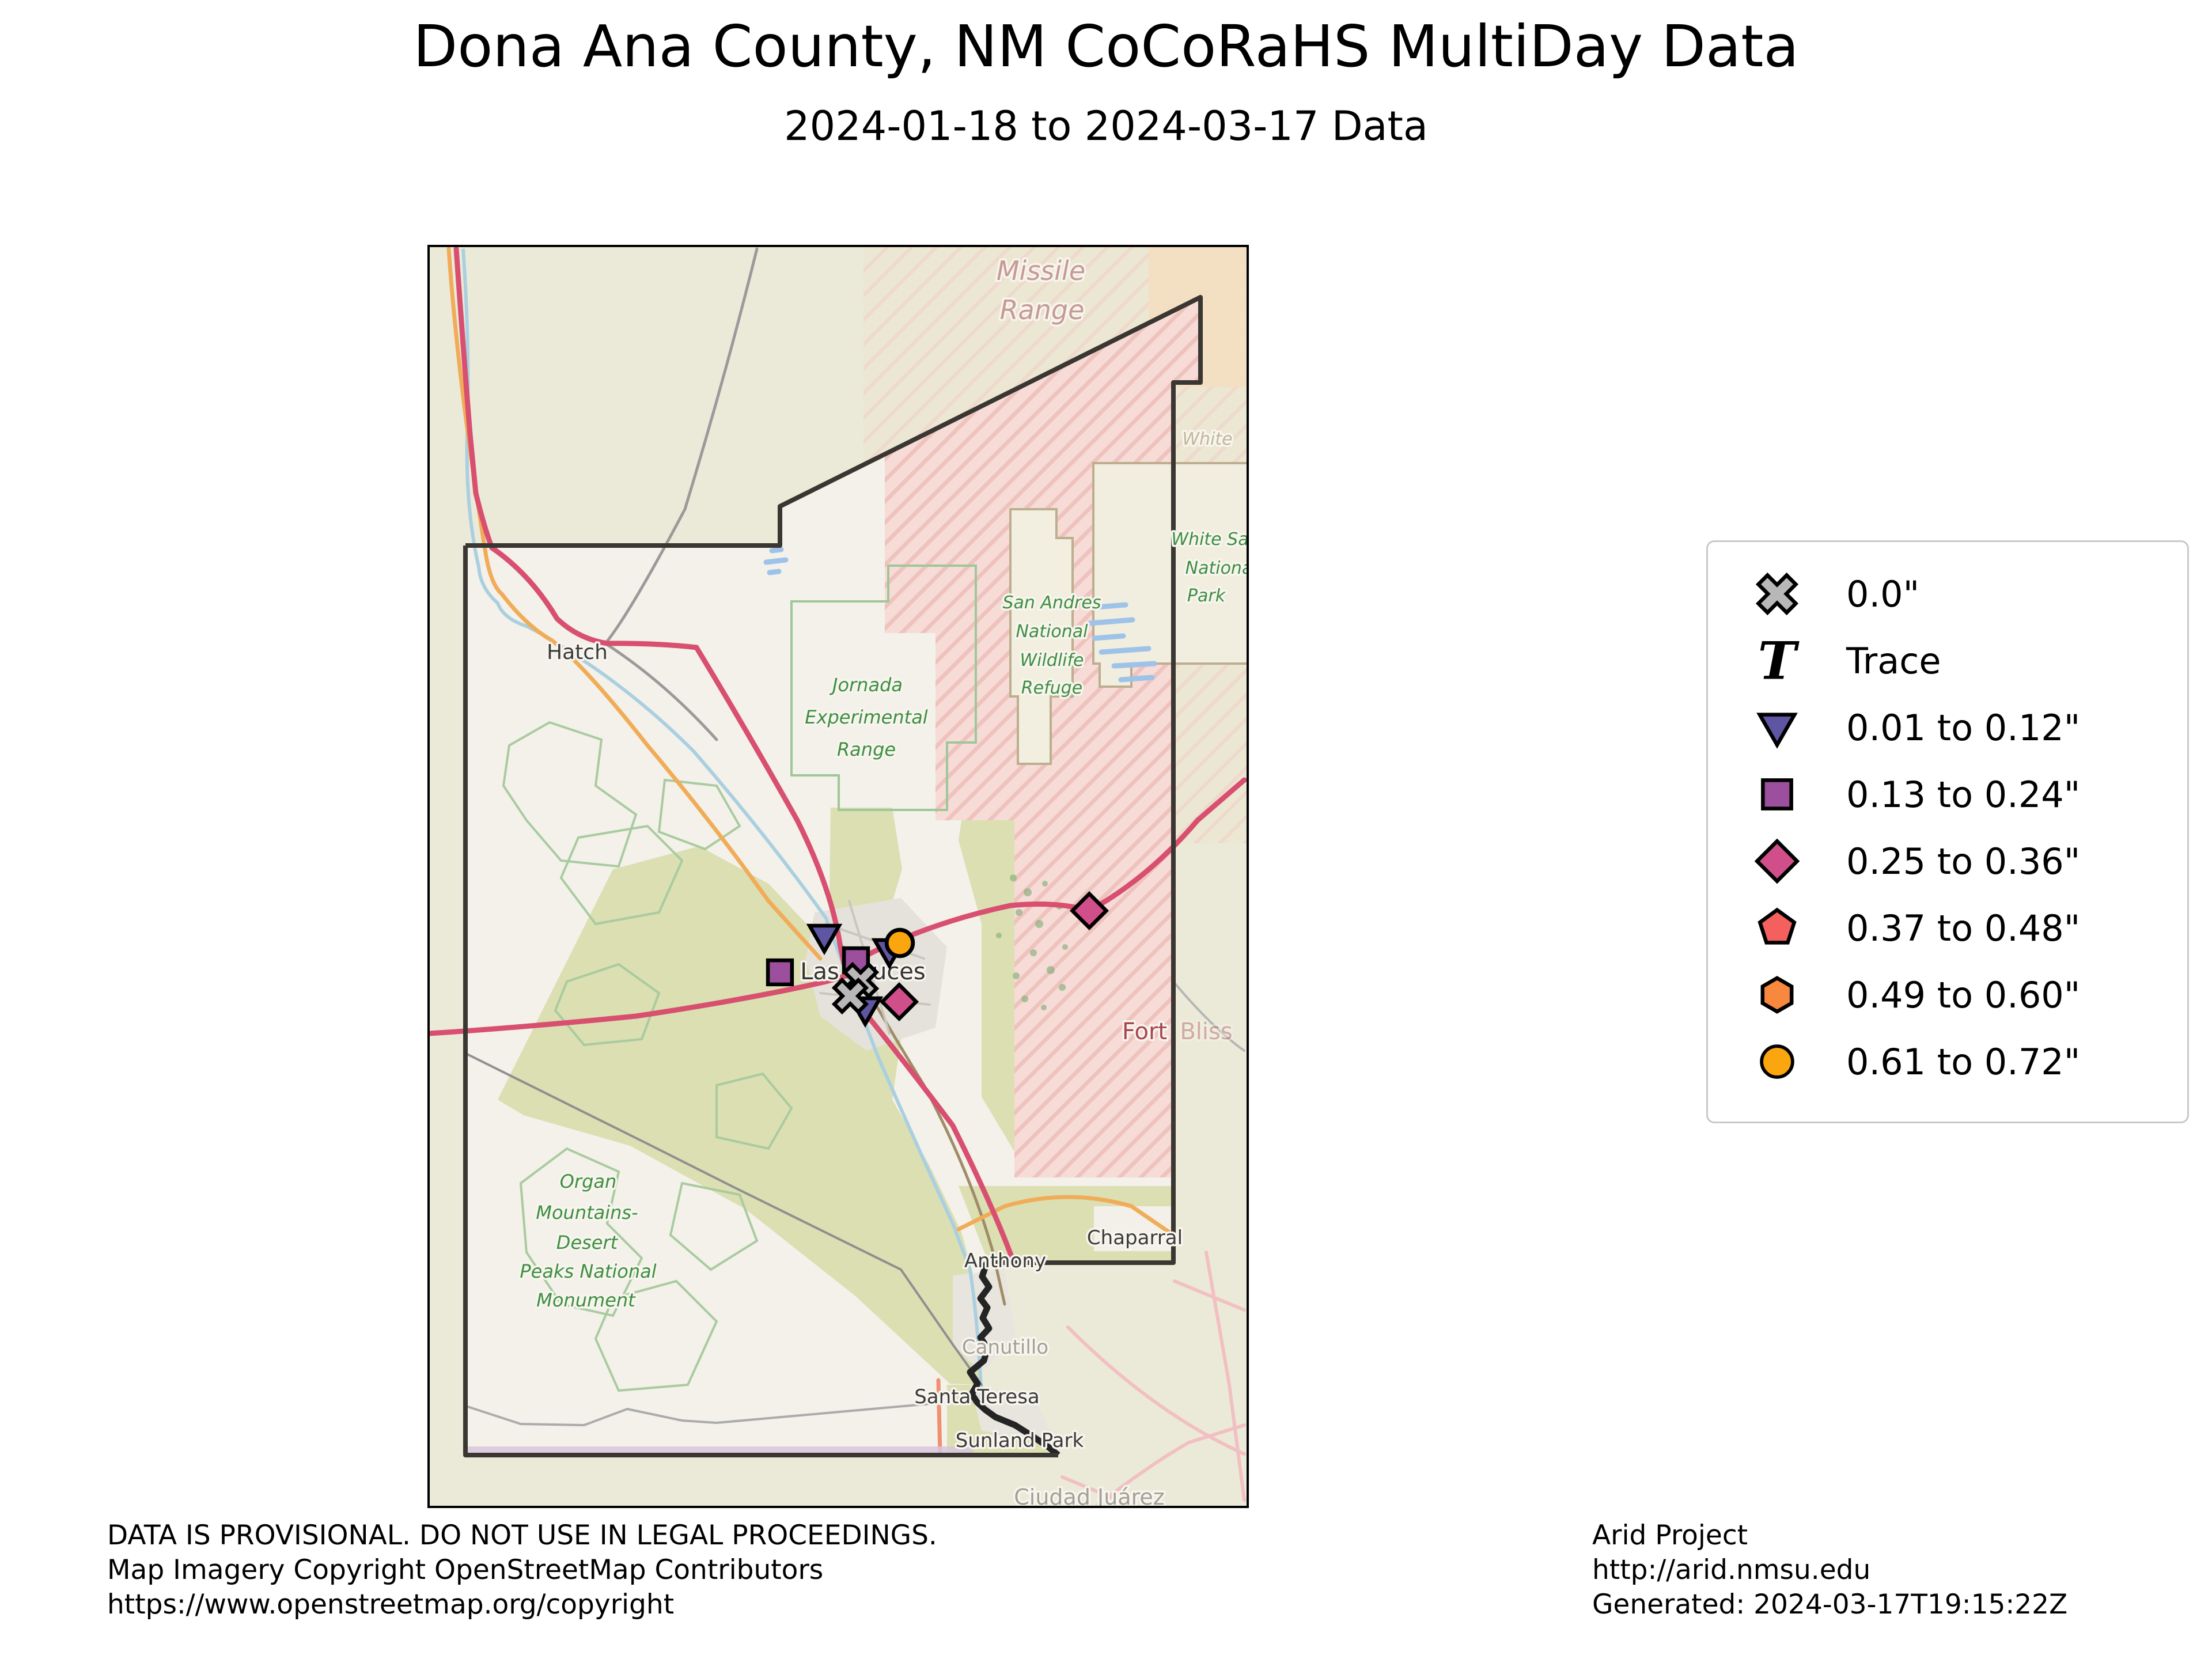 This screenshot has height=1659, width=2212. I want to click on svg-text: T, so click(1779, 661).